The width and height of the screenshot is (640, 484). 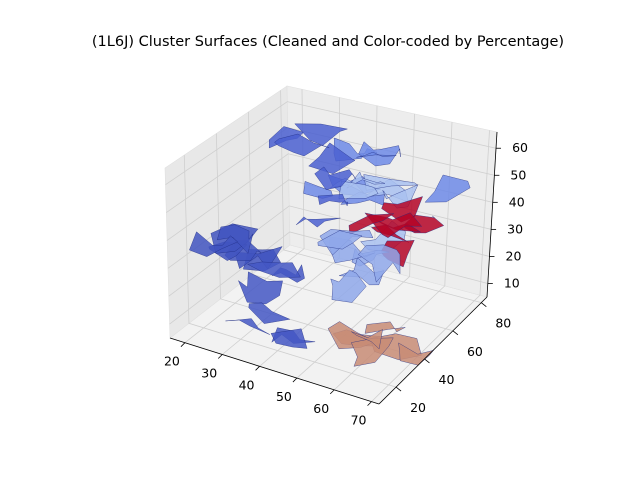 I want to click on y-tick-label: 80, so click(x=503, y=323).